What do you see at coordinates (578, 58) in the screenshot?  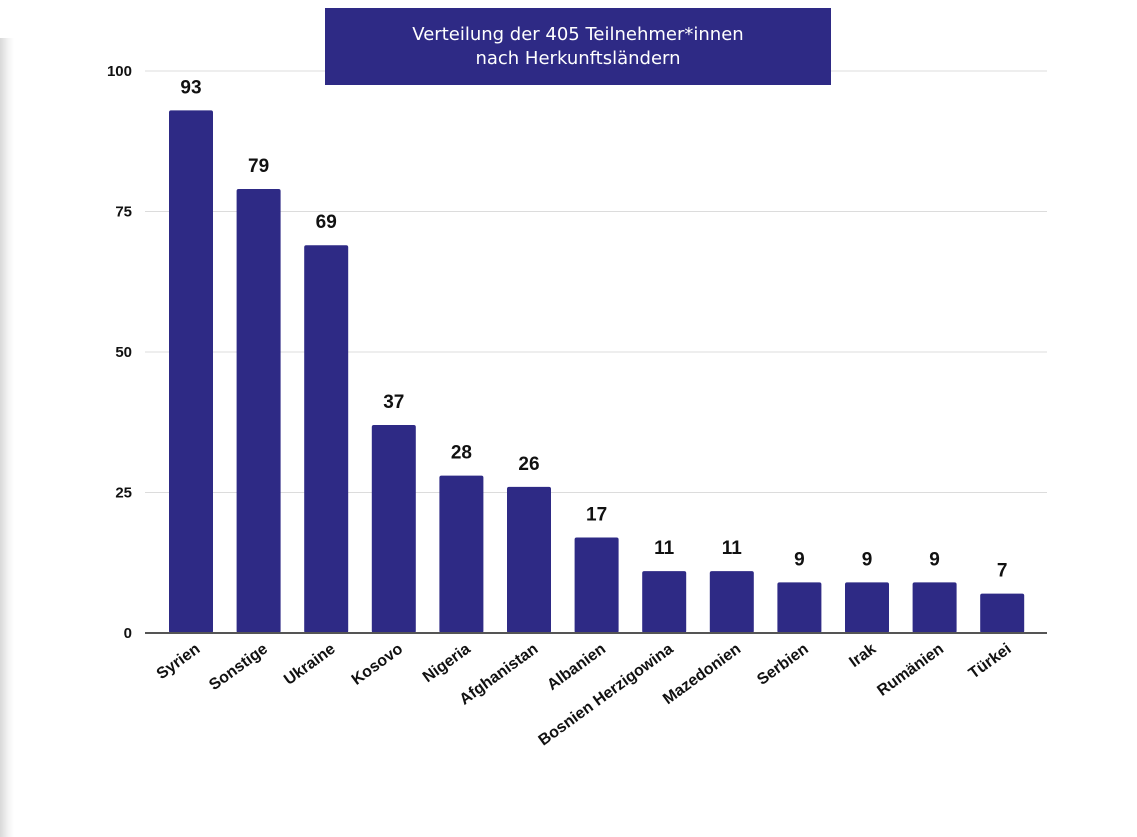 I see `chart-title-line-2: nach Herkunftsländern` at bounding box center [578, 58].